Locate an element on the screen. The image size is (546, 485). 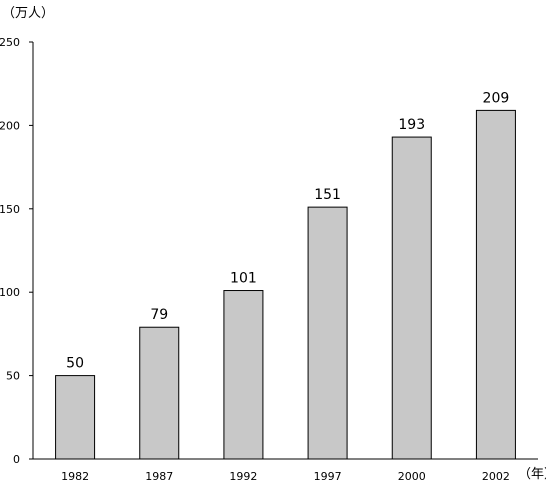
y-axis: 0 50 100 150 200 250 is located at coordinates (17, 251).